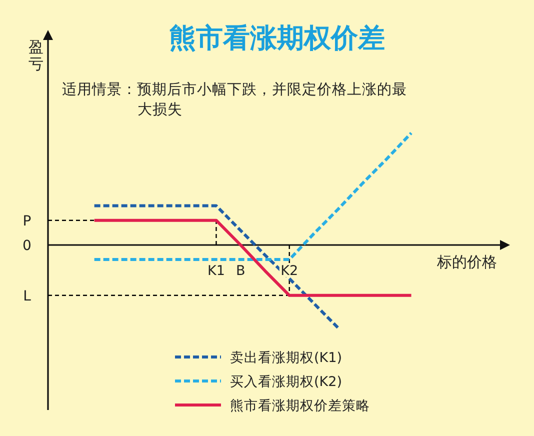  Describe the element at coordinates (241, 271) in the screenshot. I see `x-tick-label: B` at that location.